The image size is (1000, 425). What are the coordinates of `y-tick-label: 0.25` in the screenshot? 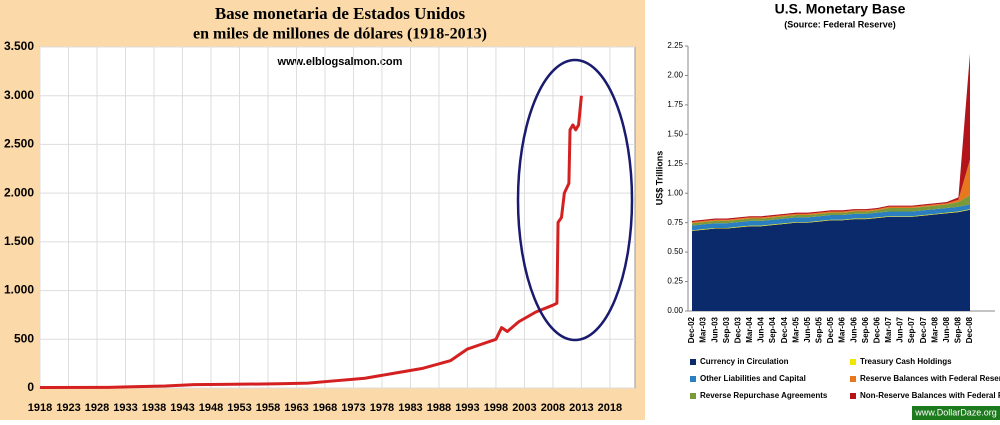 It's located at (675, 281).